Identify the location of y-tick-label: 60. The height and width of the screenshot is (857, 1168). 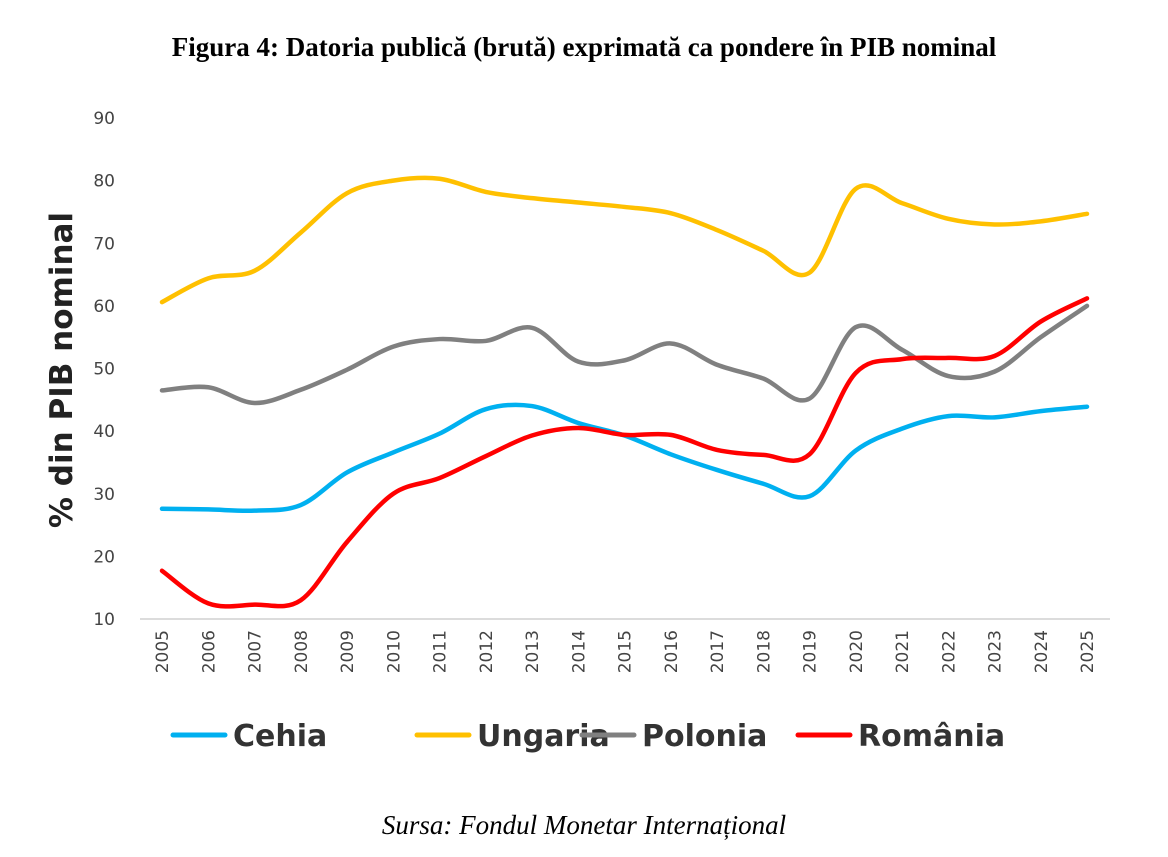
(104, 307).